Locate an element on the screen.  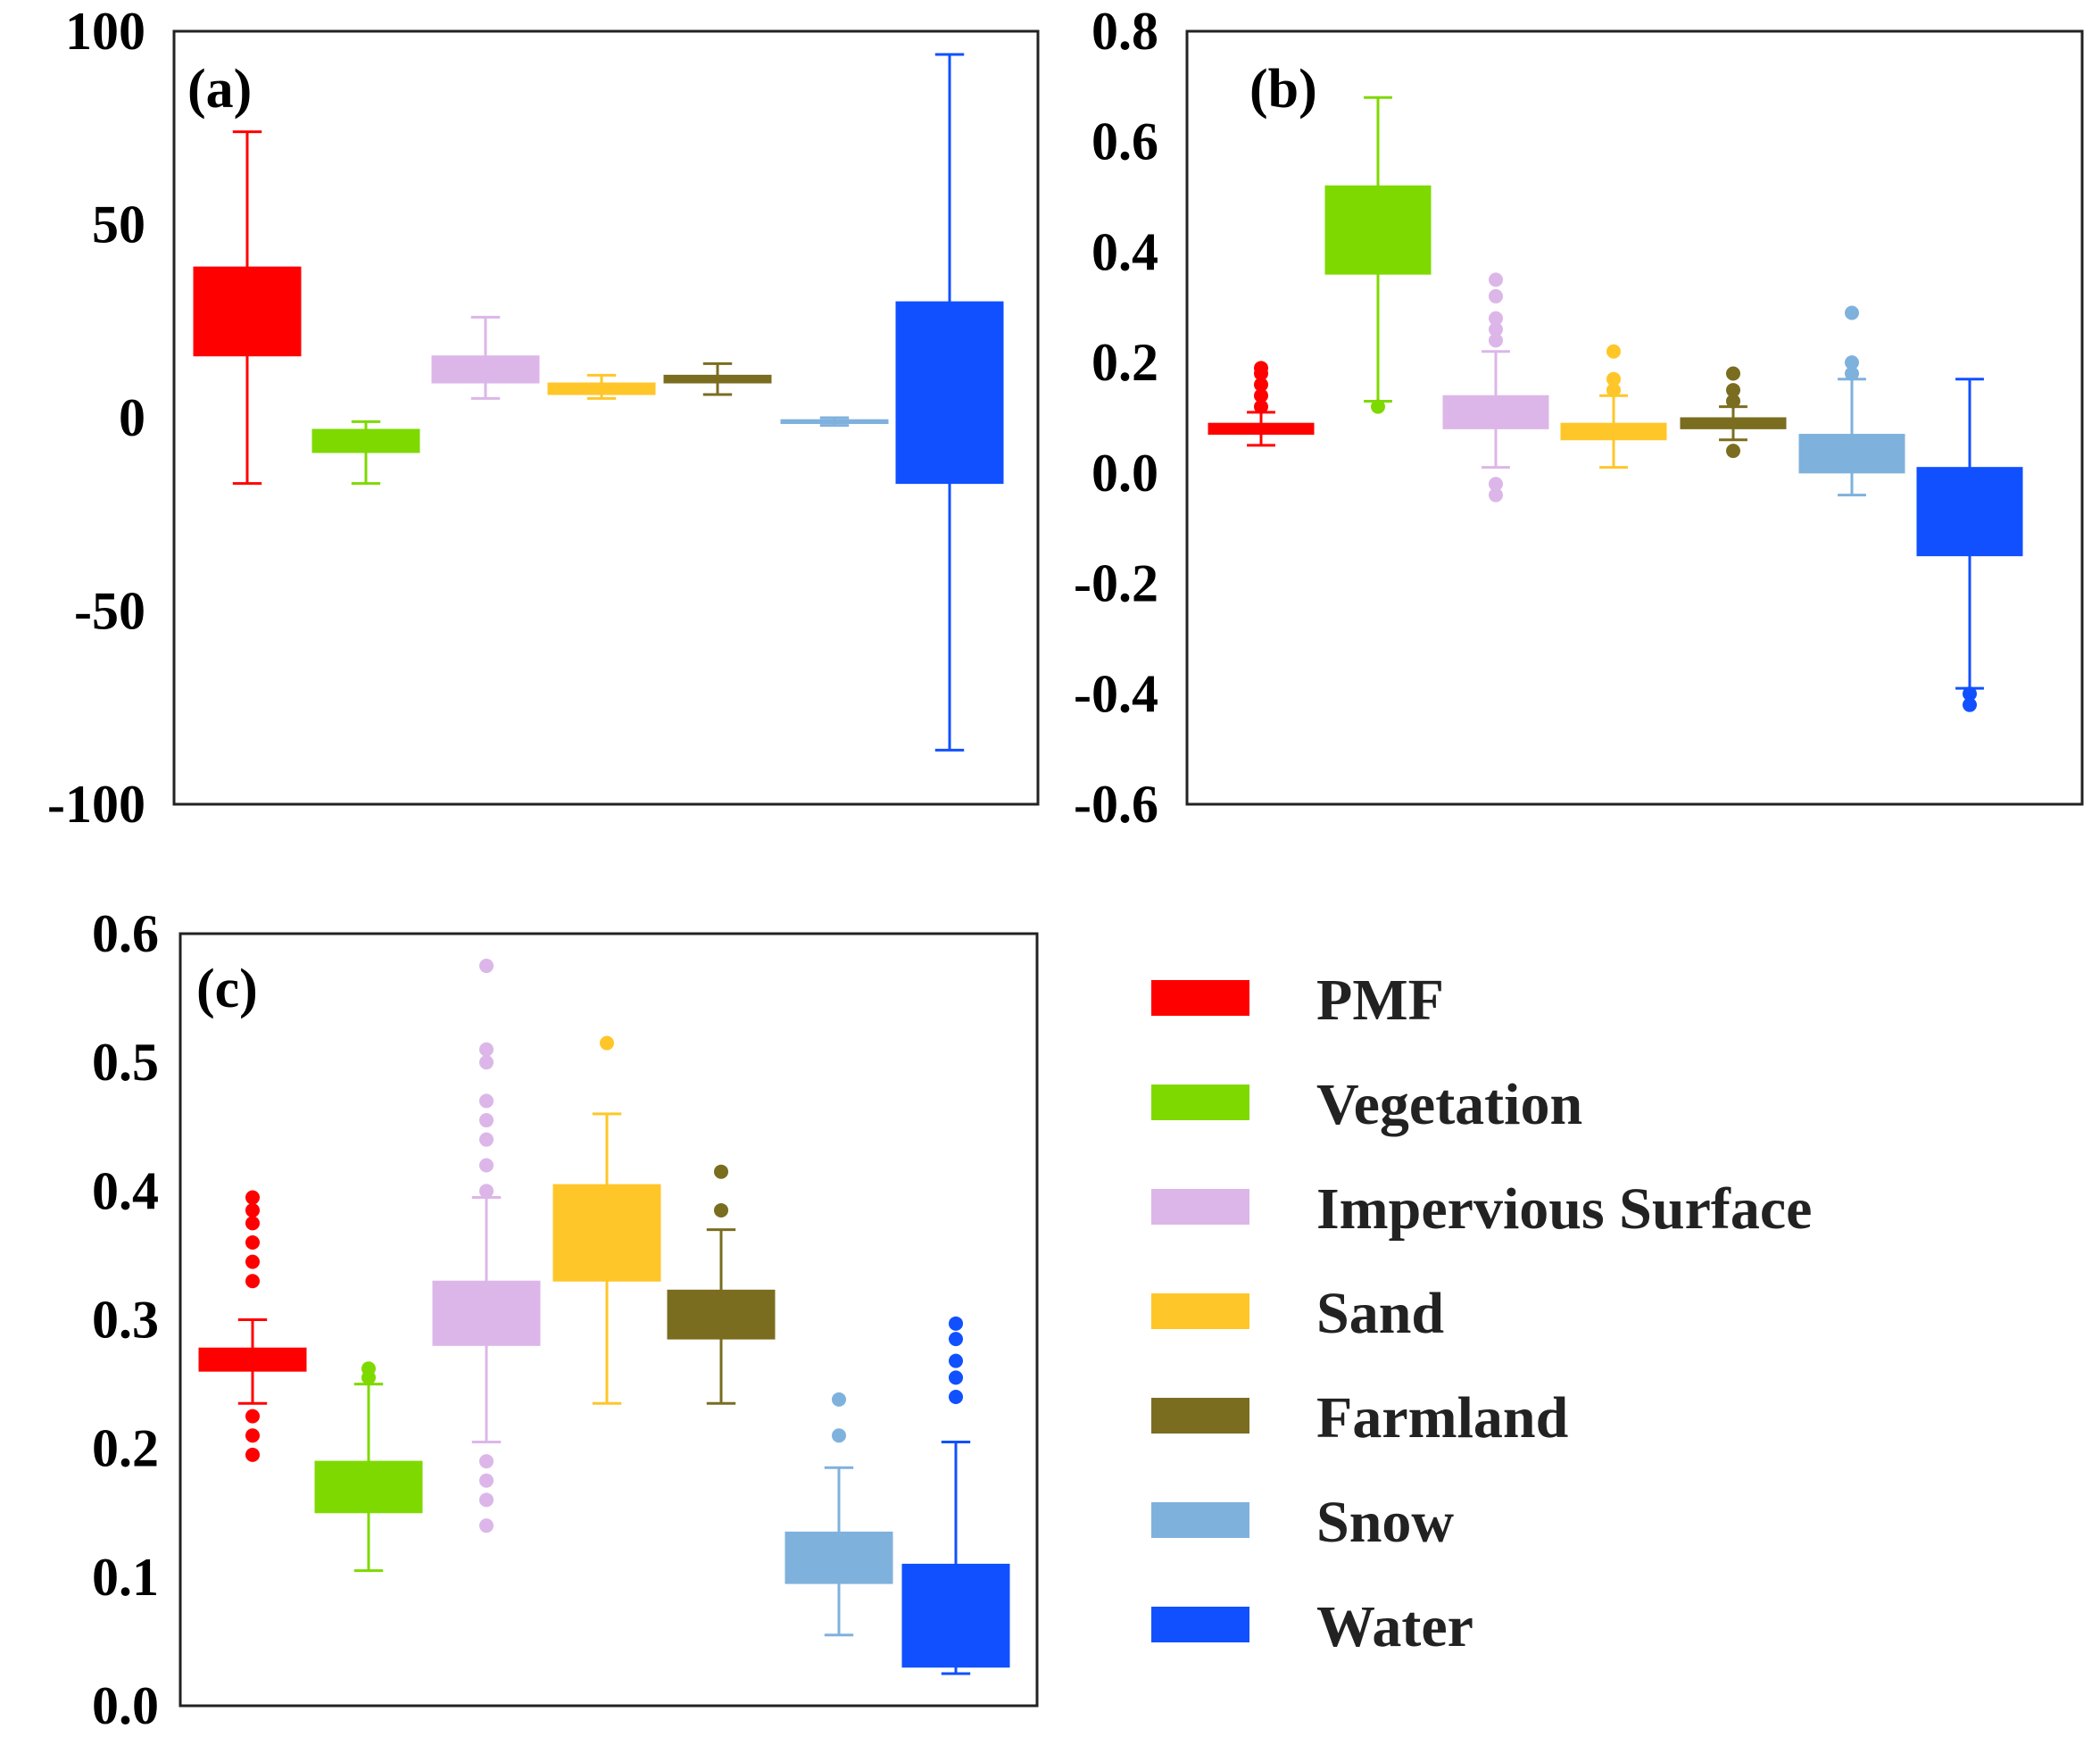
panel-c-box-water is located at coordinates (955, 1496).